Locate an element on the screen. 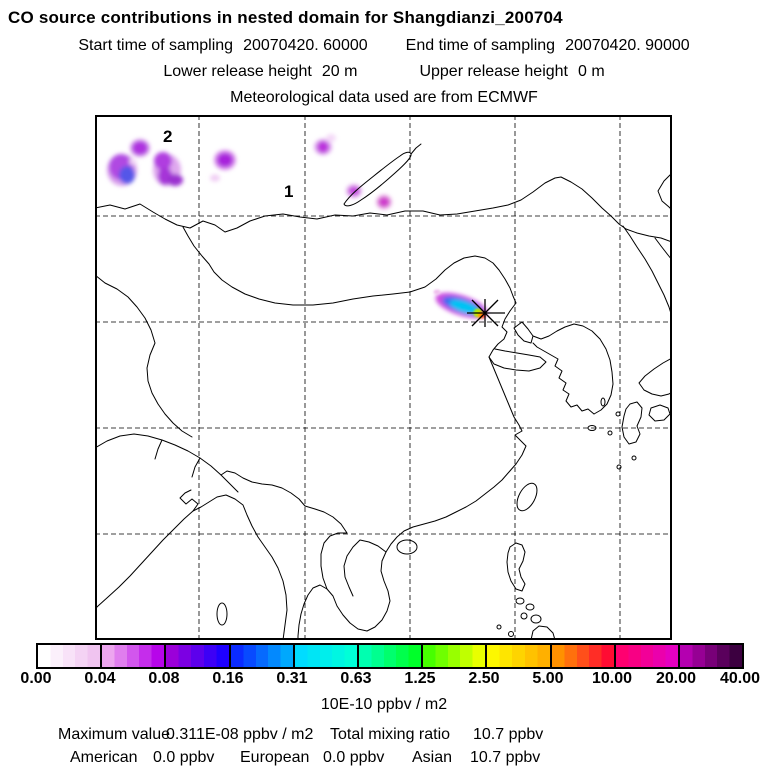  total-mixing-ratio-value: 10.7 ppbv is located at coordinates (508, 734).